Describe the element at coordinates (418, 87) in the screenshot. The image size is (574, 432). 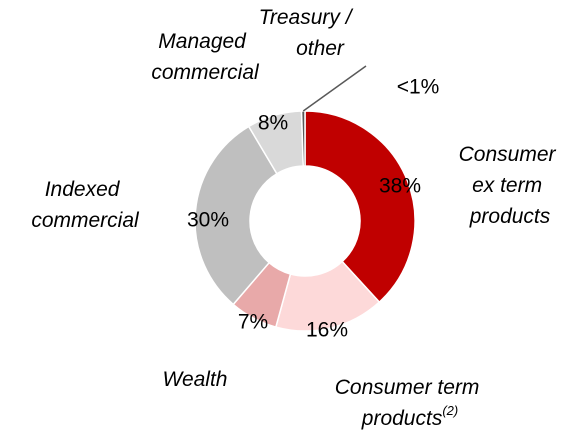
I see `value-label: <1%` at that location.